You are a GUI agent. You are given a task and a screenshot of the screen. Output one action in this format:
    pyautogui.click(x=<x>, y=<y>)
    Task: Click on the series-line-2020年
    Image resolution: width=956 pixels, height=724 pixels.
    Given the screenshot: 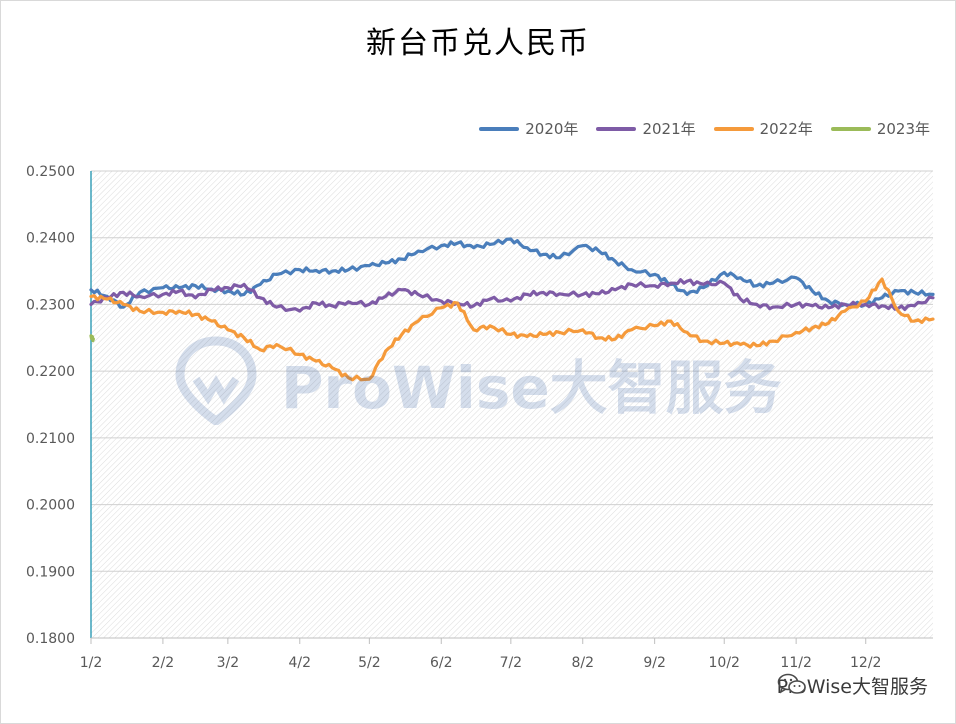 What is the action you would take?
    pyautogui.click(x=512, y=273)
    